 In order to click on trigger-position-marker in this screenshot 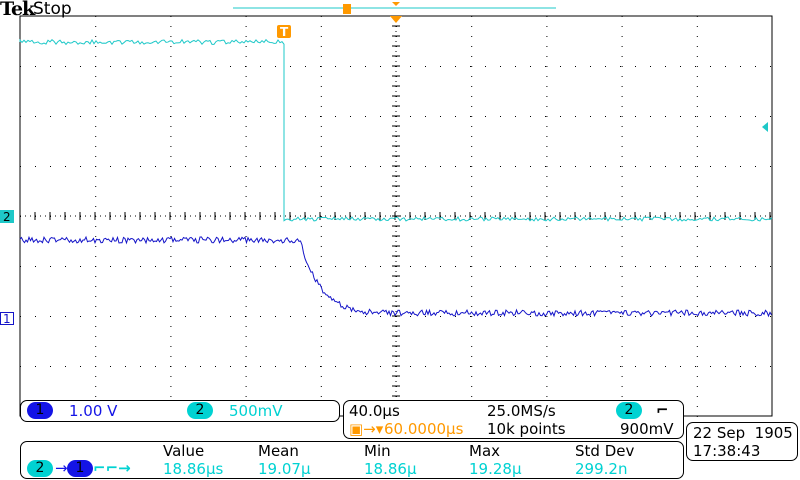, I will do `click(347, 9)`.